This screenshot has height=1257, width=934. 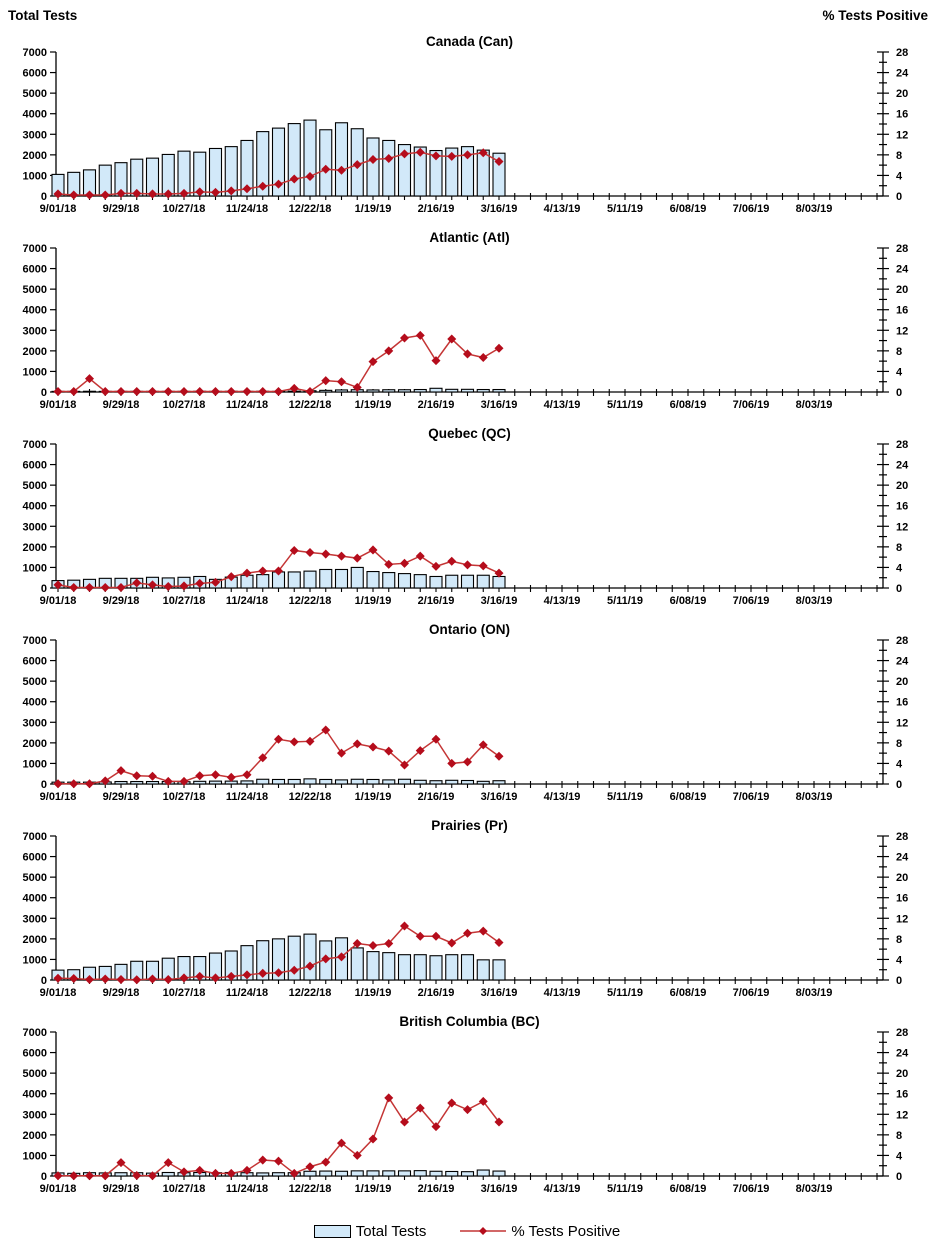 I want to click on chart-title: Atlantic (Atl), so click(x=469, y=237).